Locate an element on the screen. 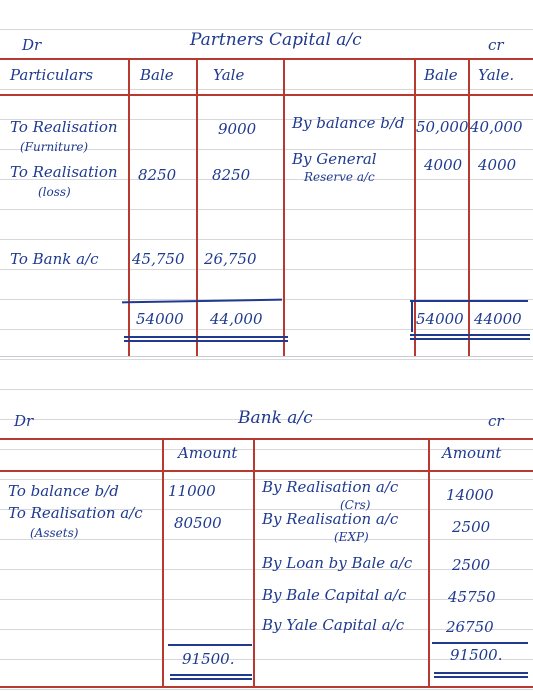 The height and width of the screenshot is (692, 533). capital-header-rule is located at coordinates (266, 95).